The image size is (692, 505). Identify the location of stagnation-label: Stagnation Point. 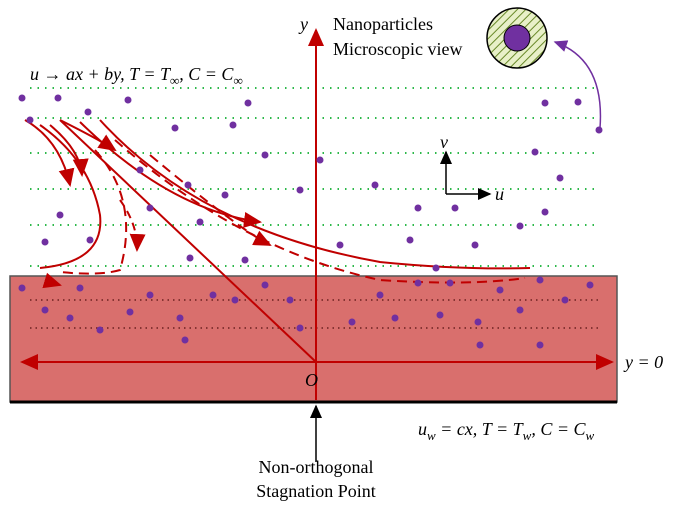
(316, 491).